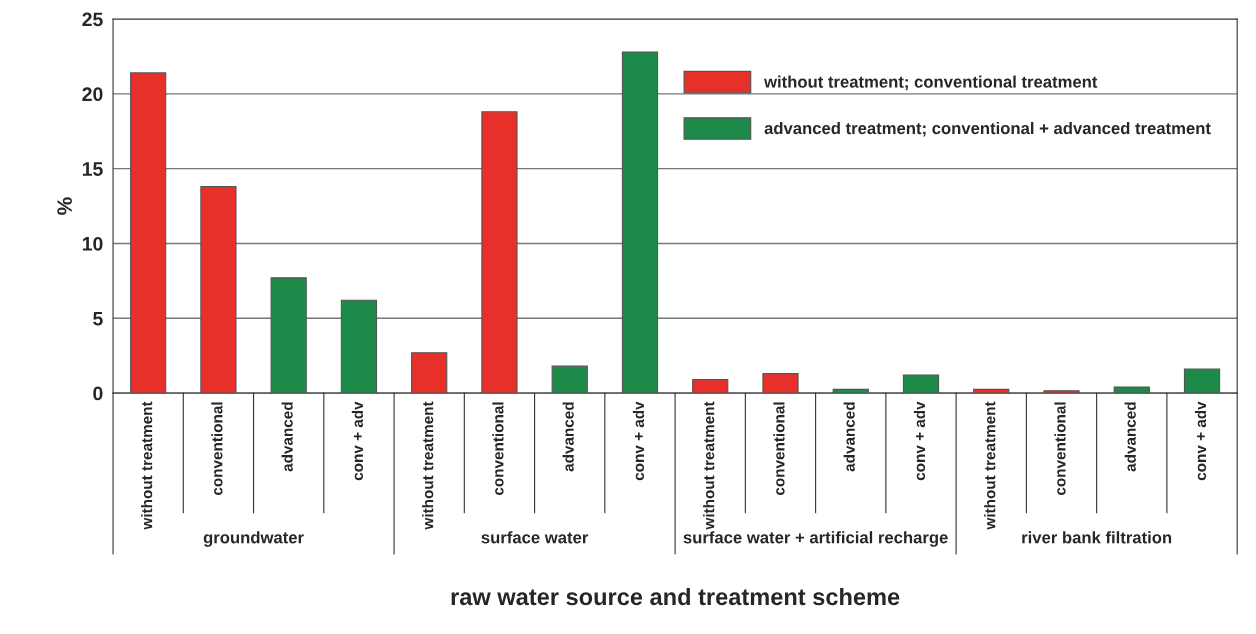 This screenshot has width=1256, height=634. What do you see at coordinates (98, 393) in the screenshot?
I see `y-tick-label: 0` at bounding box center [98, 393].